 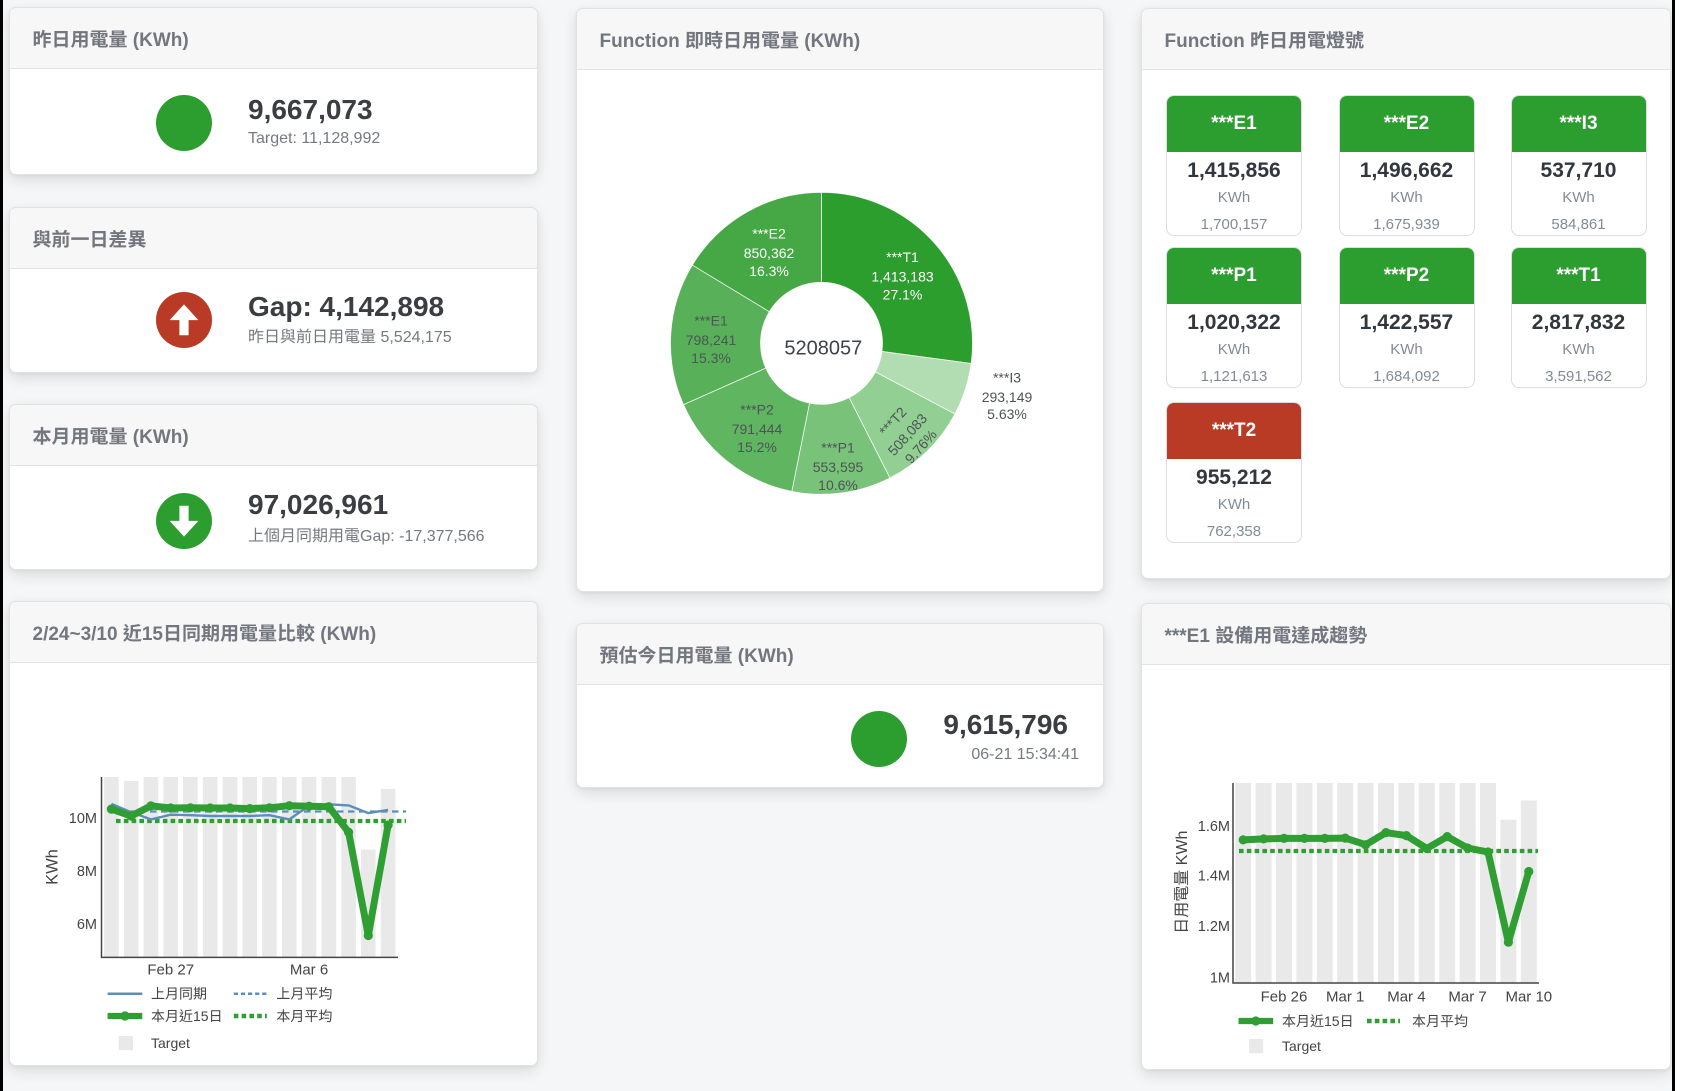 I want to click on svg-text: 10.6%, so click(x=838, y=485).